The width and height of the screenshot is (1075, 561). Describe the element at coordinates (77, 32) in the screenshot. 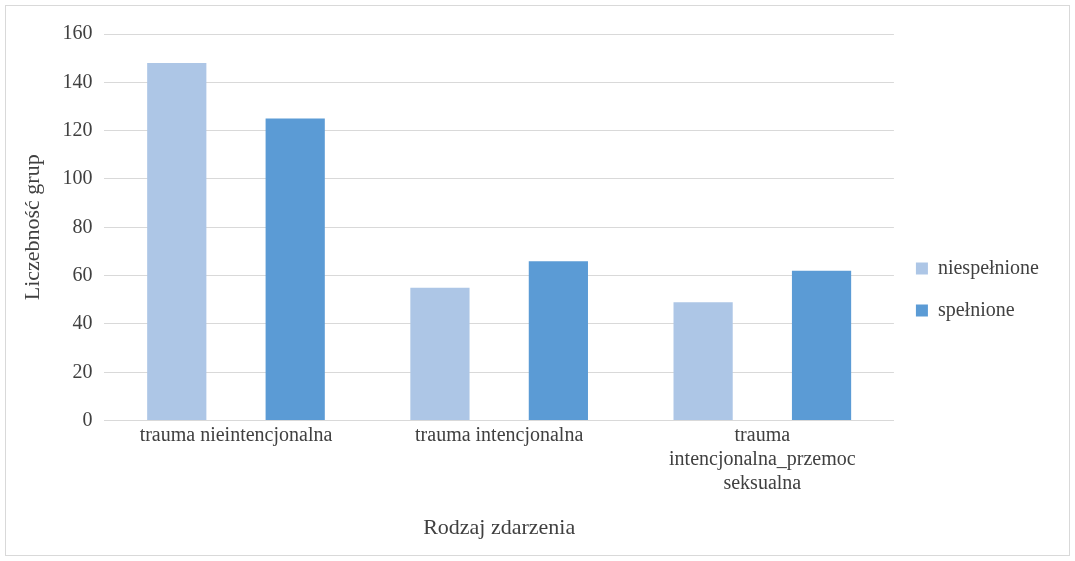

I see `y-tick-label: 160` at that location.